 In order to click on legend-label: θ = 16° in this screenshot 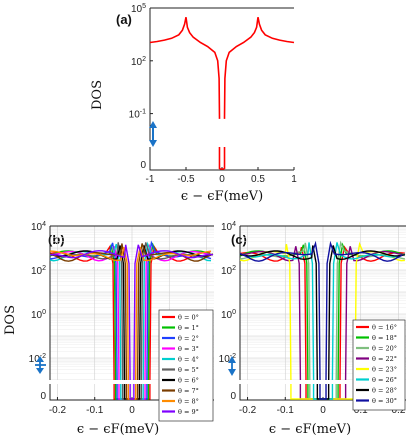, I will do `click(384, 328)`.